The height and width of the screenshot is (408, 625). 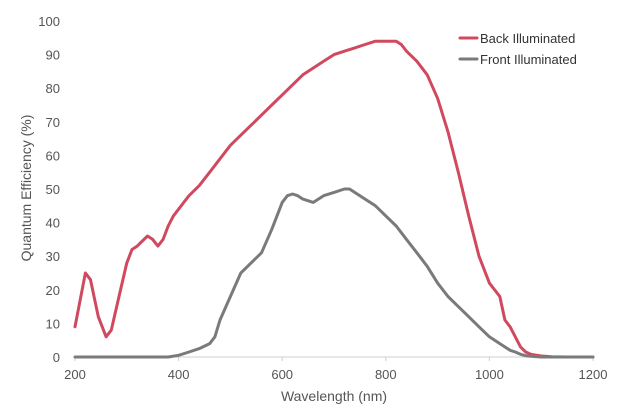 I want to click on legend-label: Front Illuminated, so click(x=528, y=59).